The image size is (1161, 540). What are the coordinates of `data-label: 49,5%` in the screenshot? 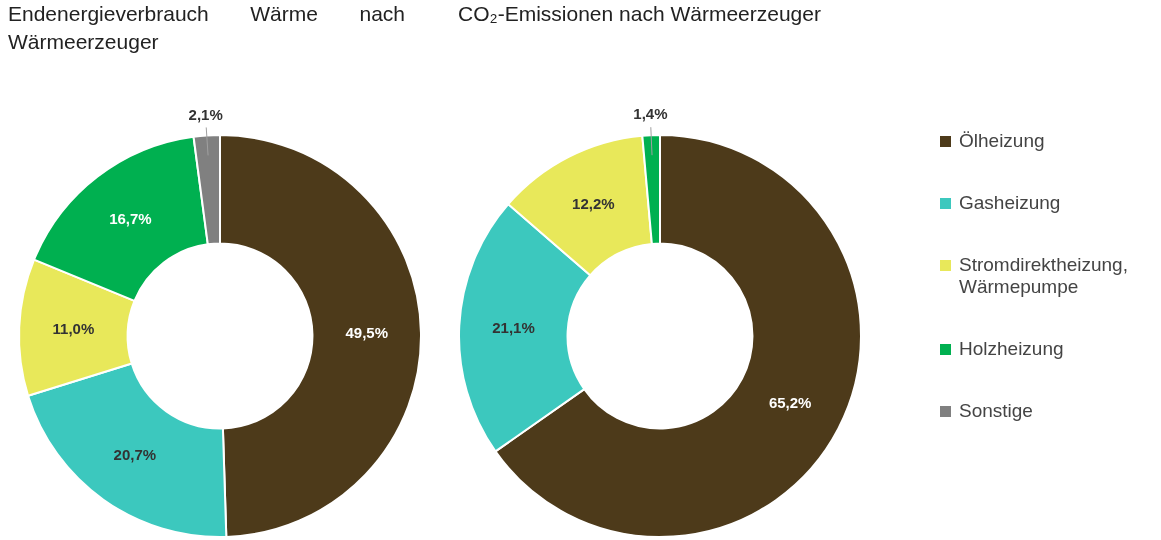 It's located at (366, 332).